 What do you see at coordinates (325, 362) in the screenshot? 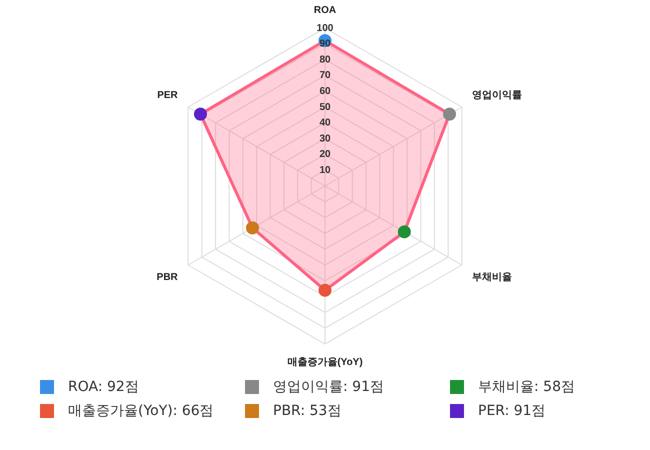
I see `spoke-label: 매출증가율(YoY)` at bounding box center [325, 362].